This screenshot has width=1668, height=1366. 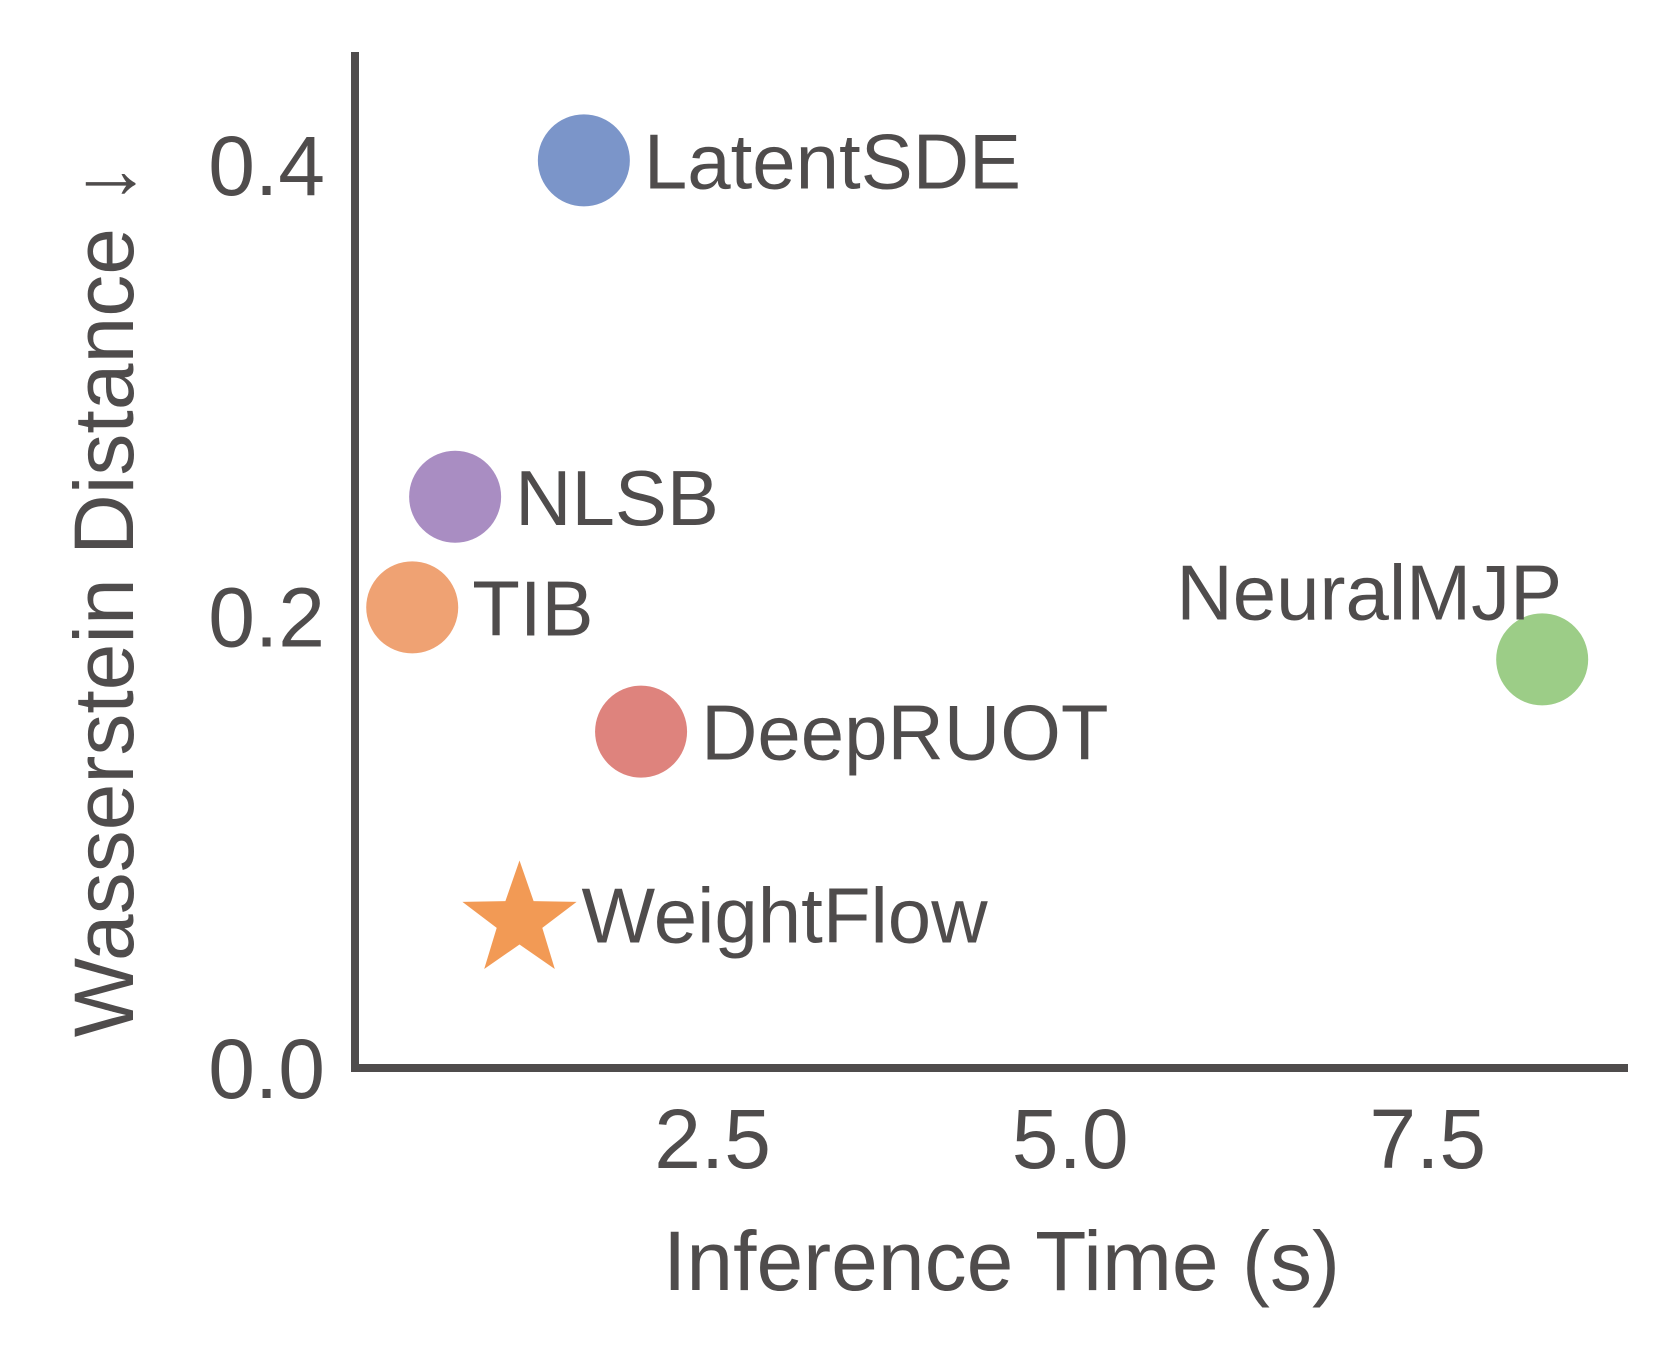 I want to click on point-deepruot-marker, so click(x=641, y=731).